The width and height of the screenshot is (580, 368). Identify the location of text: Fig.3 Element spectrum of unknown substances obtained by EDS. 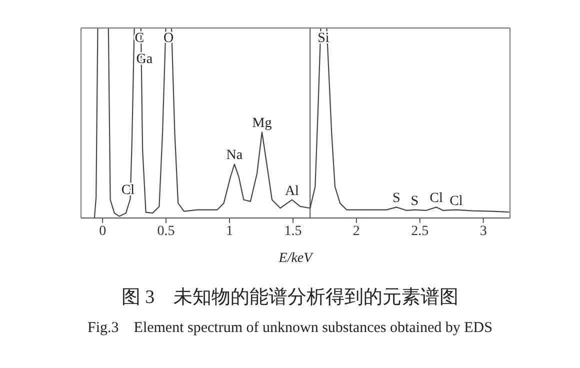
(290, 328).